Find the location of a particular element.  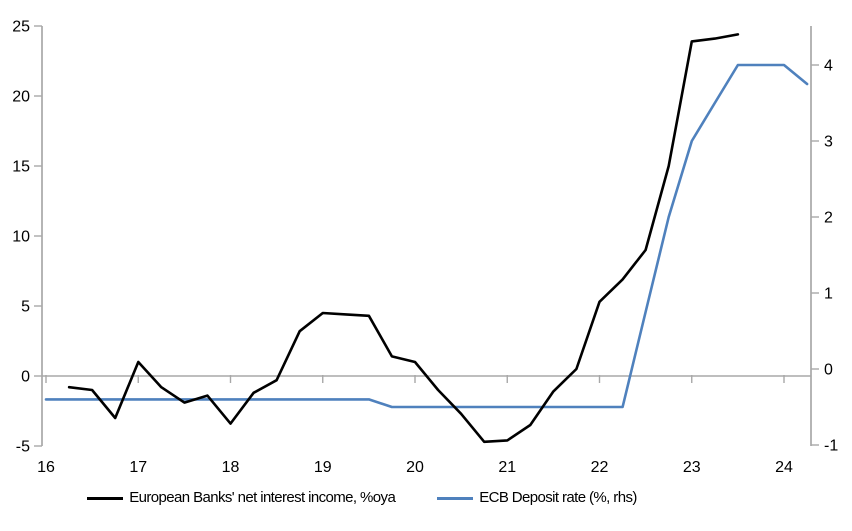

black-line-swatch-icon is located at coordinates (105, 498).